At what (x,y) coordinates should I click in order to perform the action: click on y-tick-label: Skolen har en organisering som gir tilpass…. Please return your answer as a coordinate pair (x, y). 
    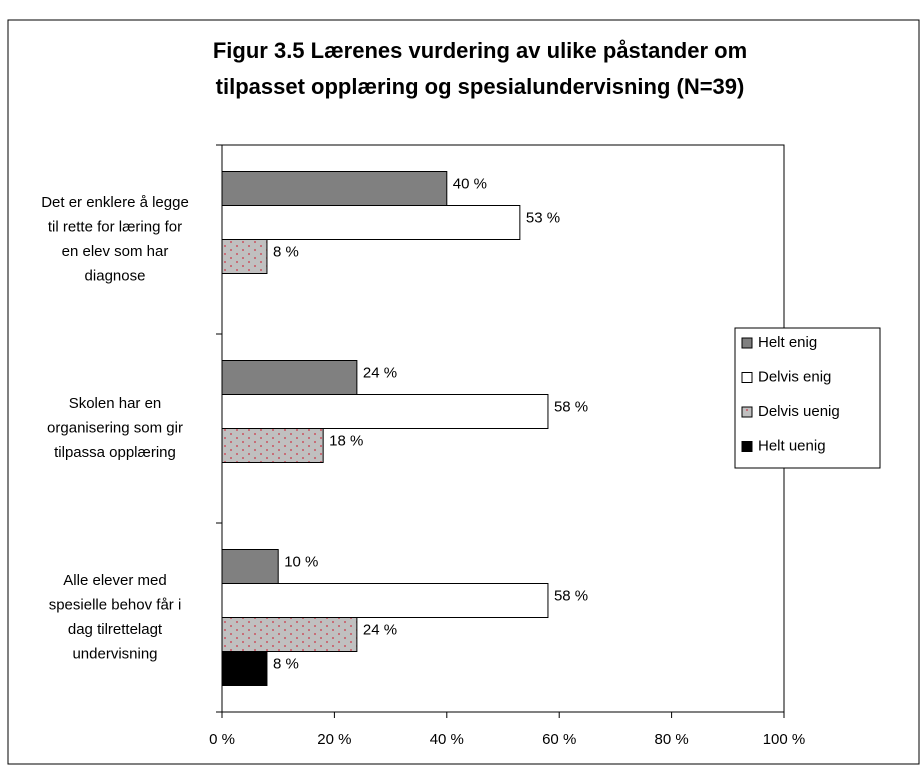
    Looking at the image, I should click on (115, 428).